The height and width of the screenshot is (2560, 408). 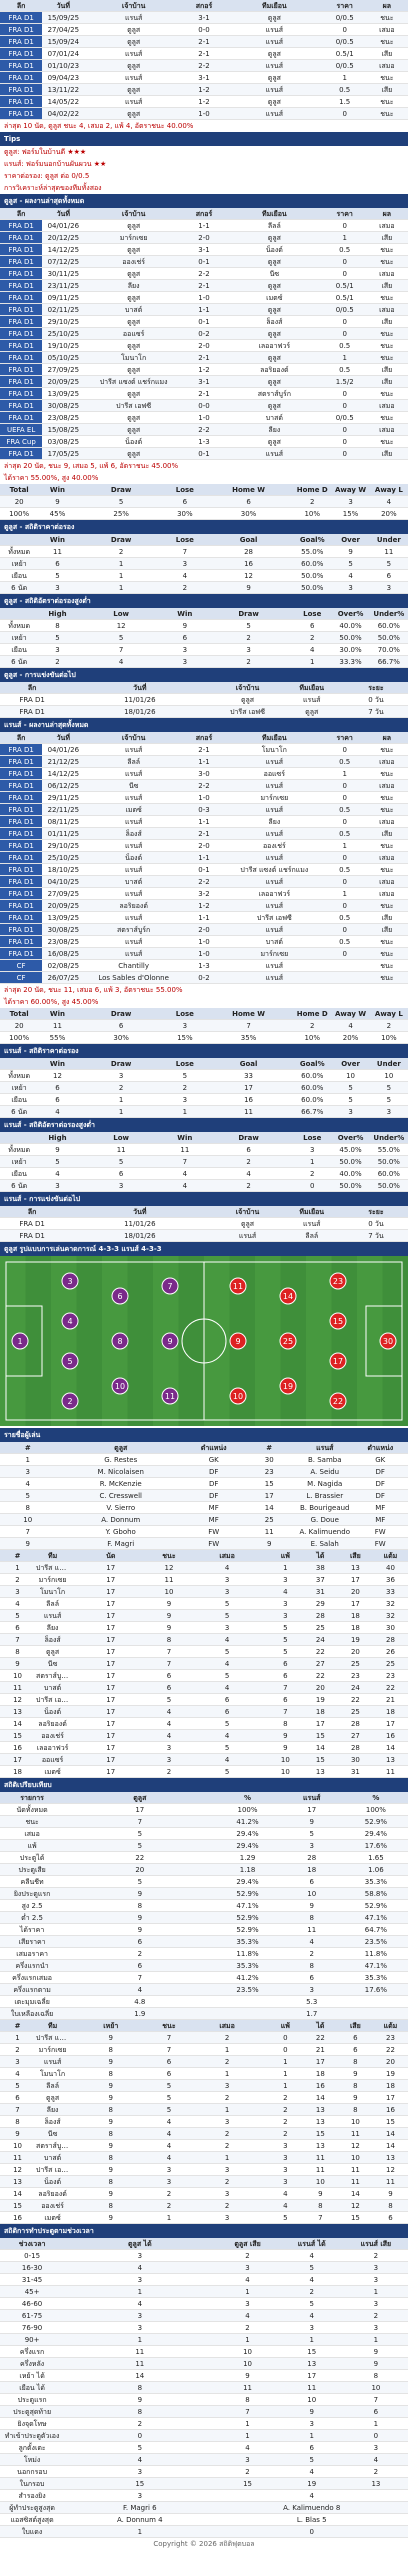 I want to click on table-cell: สตราส์บูร์ก, so click(x=53, y=2146).